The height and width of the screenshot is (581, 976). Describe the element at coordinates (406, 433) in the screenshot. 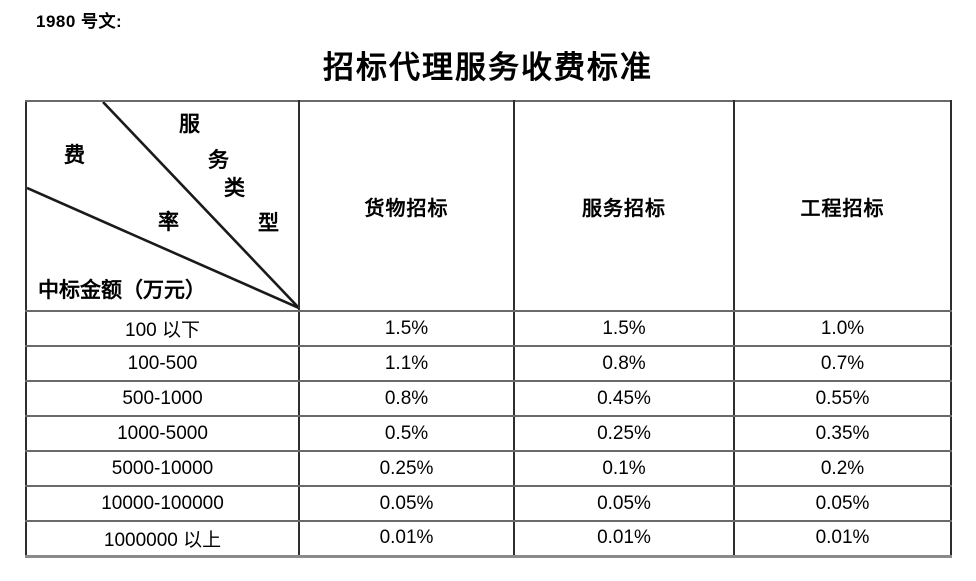

I see `rate-cell: 0.5%` at that location.